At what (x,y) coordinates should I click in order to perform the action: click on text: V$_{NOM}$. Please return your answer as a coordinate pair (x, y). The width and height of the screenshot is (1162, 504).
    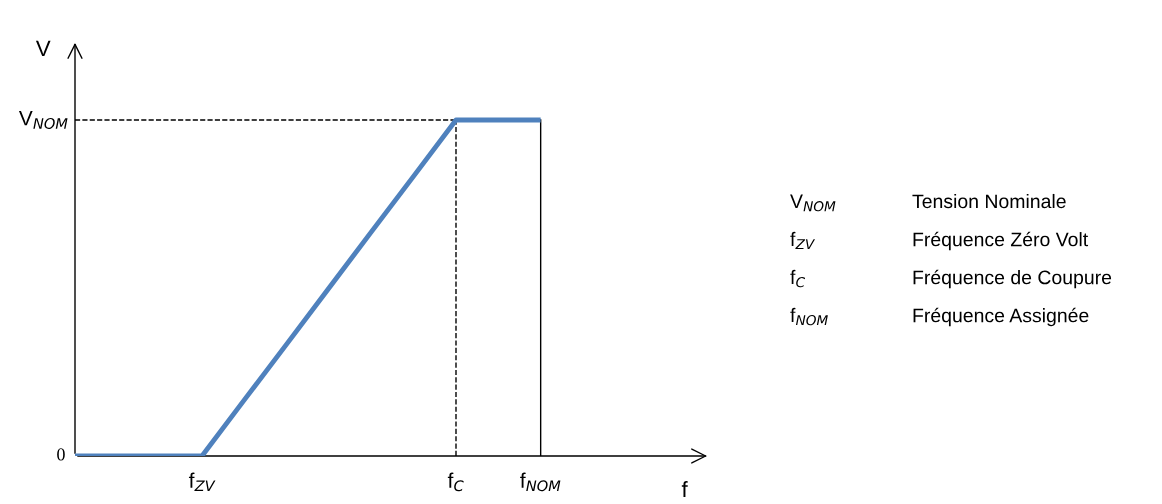
    Looking at the image, I should click on (813, 203).